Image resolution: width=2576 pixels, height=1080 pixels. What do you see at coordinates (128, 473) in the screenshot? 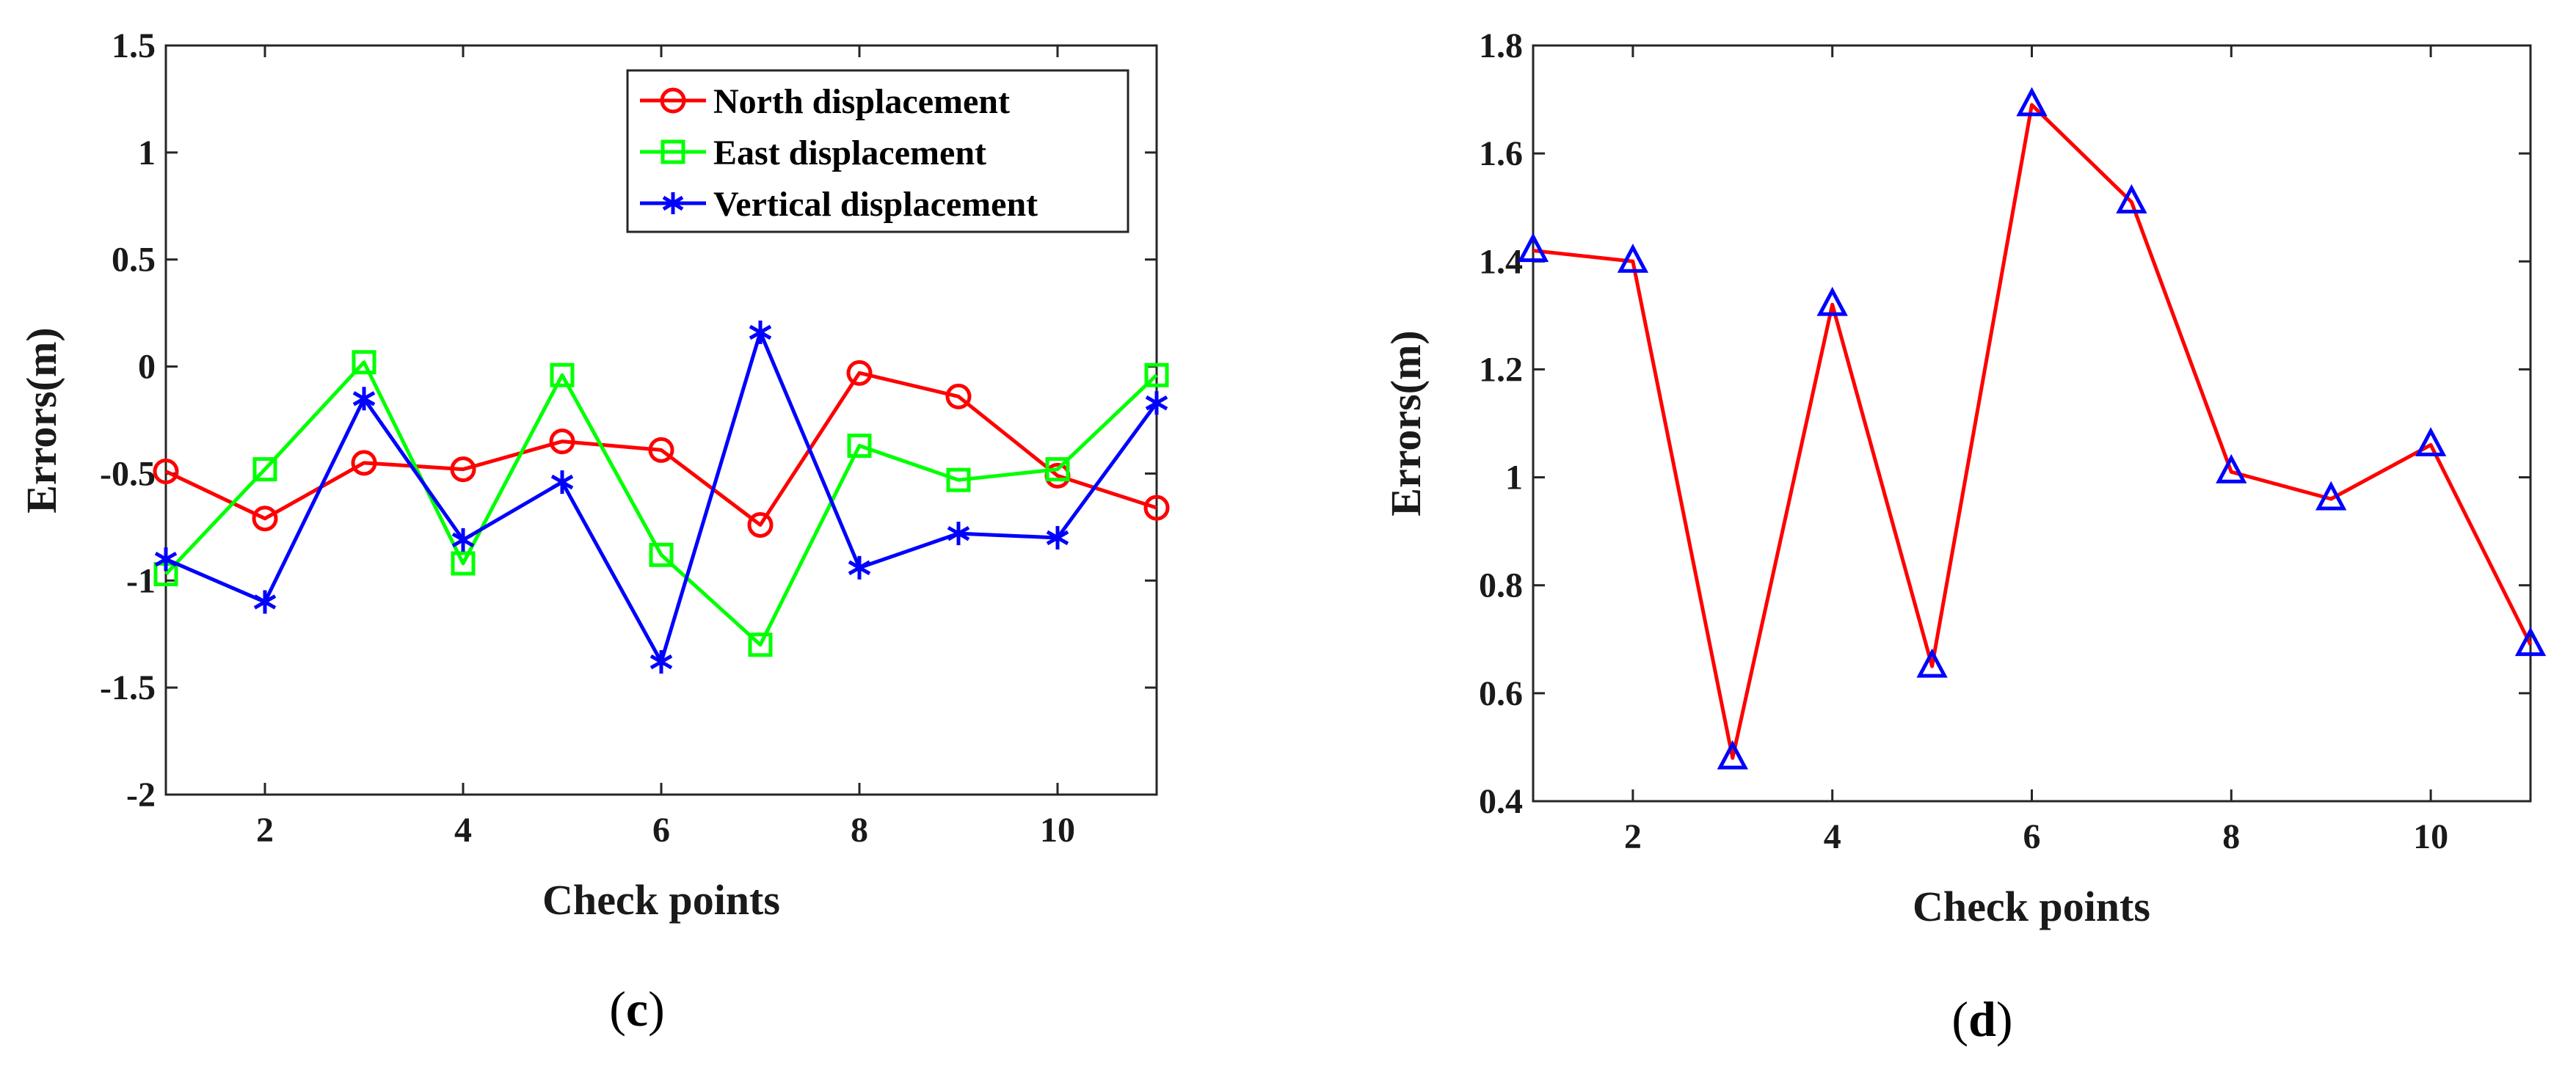
I see `chart-c-y-tick-label: -0.5` at bounding box center [128, 473].